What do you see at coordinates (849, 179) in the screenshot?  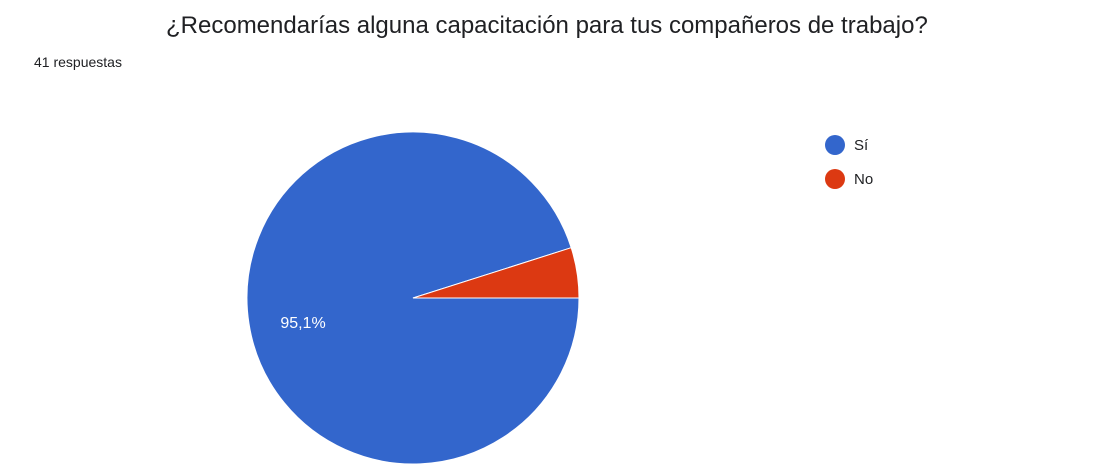 I see `legend-item-no: No` at bounding box center [849, 179].